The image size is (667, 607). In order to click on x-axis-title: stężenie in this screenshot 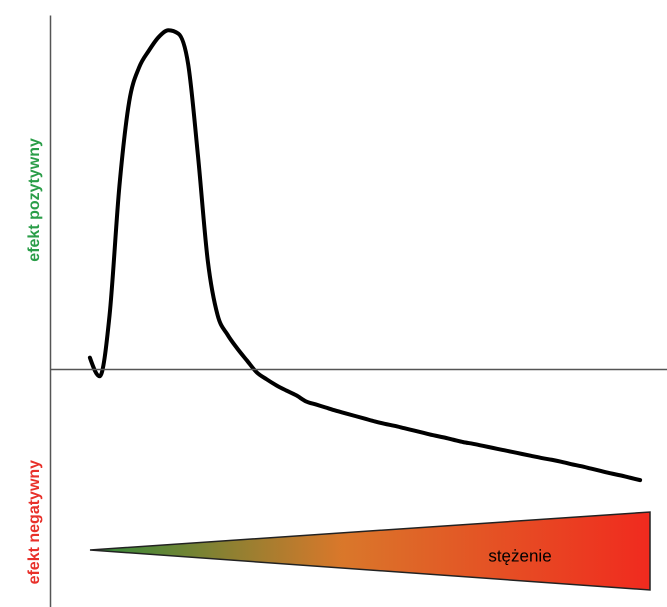, I will do `click(520, 556)`.